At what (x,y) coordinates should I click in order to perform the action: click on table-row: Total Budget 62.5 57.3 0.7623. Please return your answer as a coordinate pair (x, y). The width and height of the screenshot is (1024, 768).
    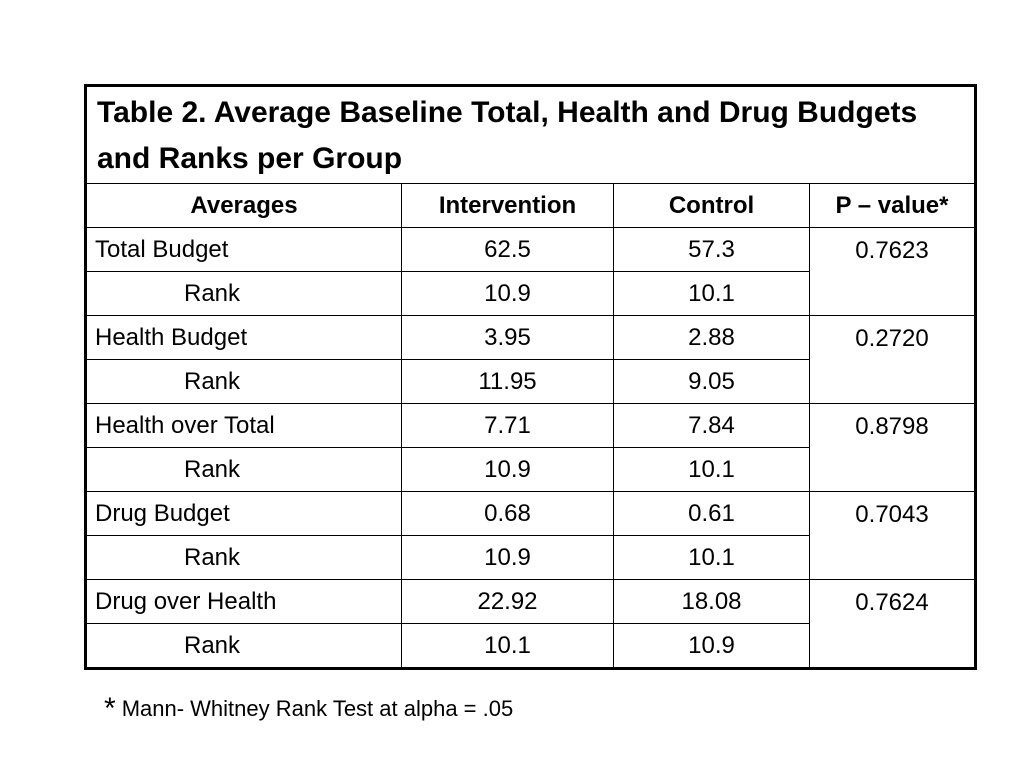
    Looking at the image, I should click on (531, 271).